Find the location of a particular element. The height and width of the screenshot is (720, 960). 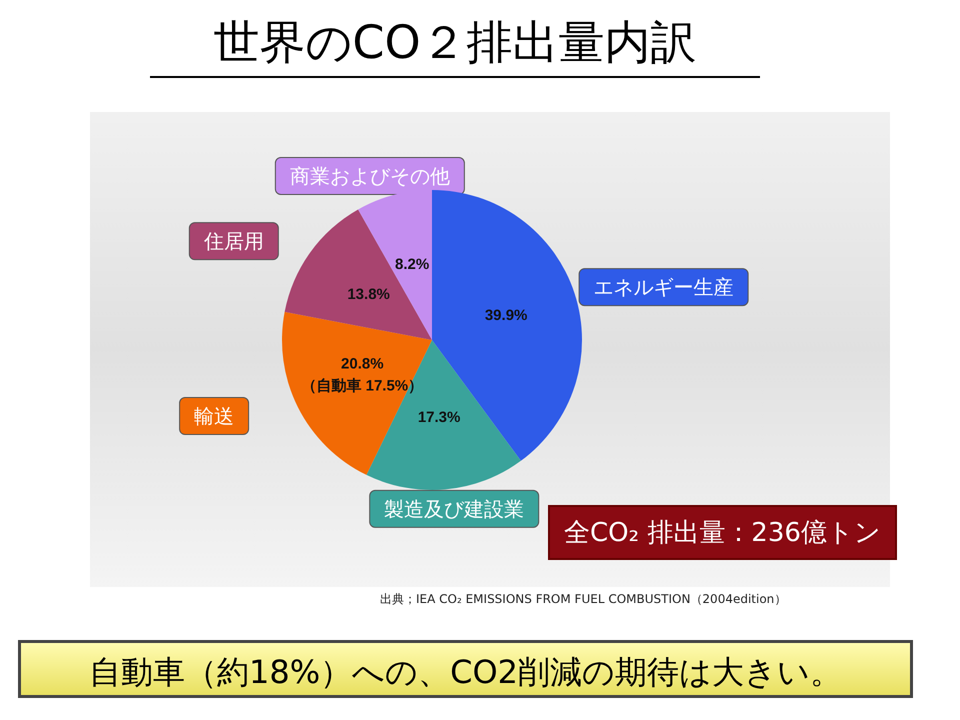

text: 全CO₂ 排出量：236億トン is located at coordinates (722, 532).